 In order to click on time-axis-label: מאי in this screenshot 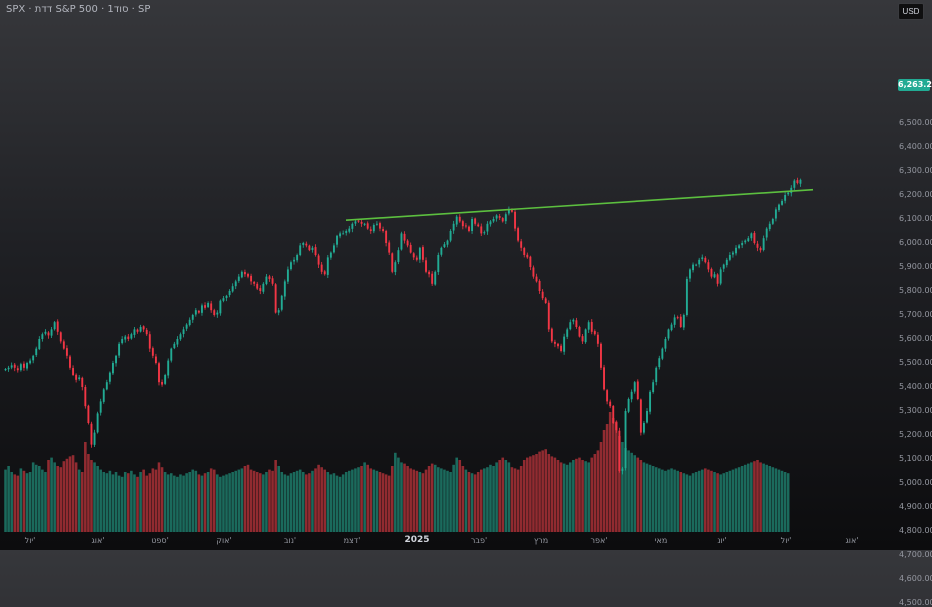, I will do `click(661, 540)`.